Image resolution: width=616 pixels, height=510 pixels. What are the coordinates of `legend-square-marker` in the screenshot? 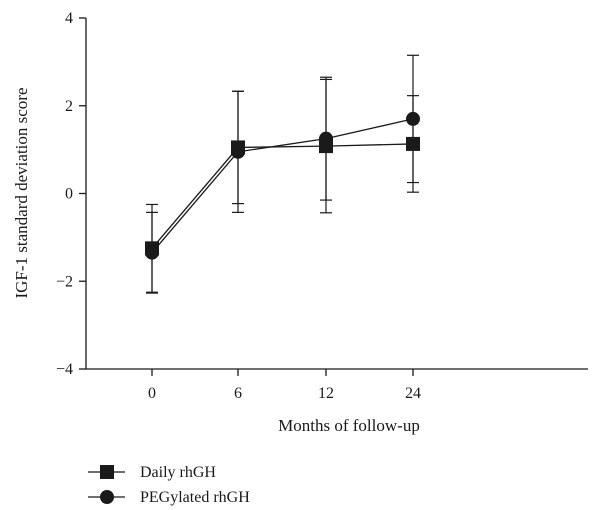 It's located at (107, 472).